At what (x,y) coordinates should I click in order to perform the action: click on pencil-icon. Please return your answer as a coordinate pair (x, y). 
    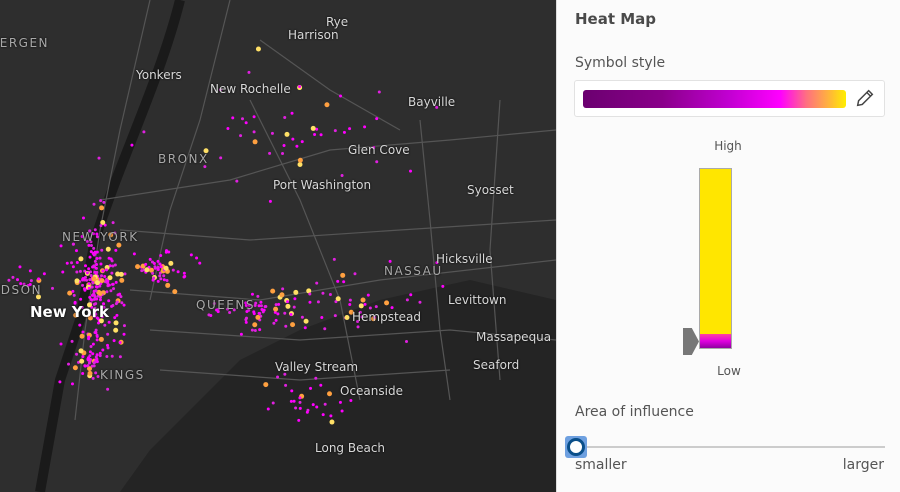
    Looking at the image, I should click on (865, 98).